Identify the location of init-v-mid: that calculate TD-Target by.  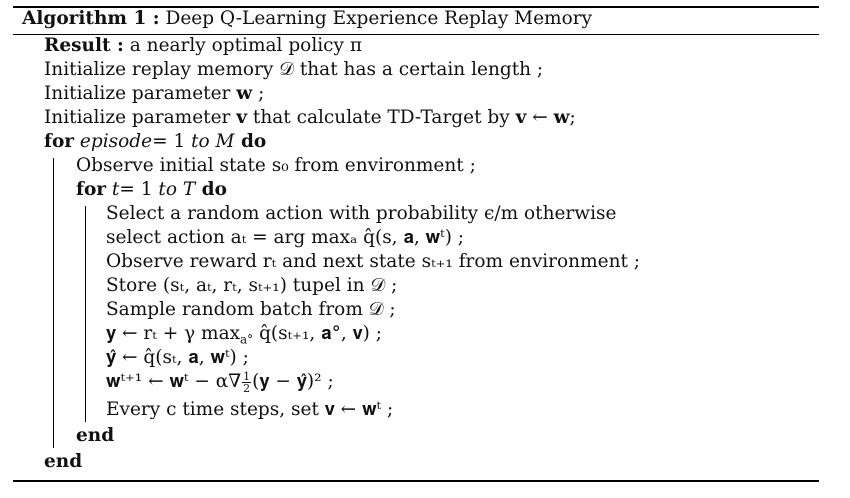
(381, 117).